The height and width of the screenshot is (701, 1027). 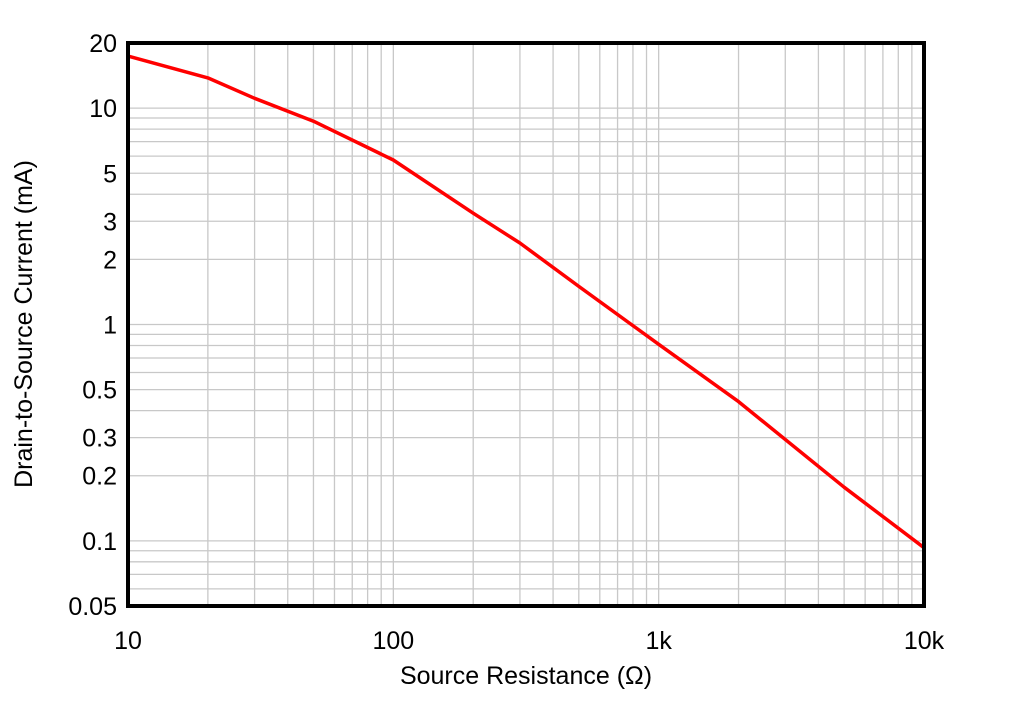 I want to click on y-tick-label: 0.3, so click(x=99, y=439).